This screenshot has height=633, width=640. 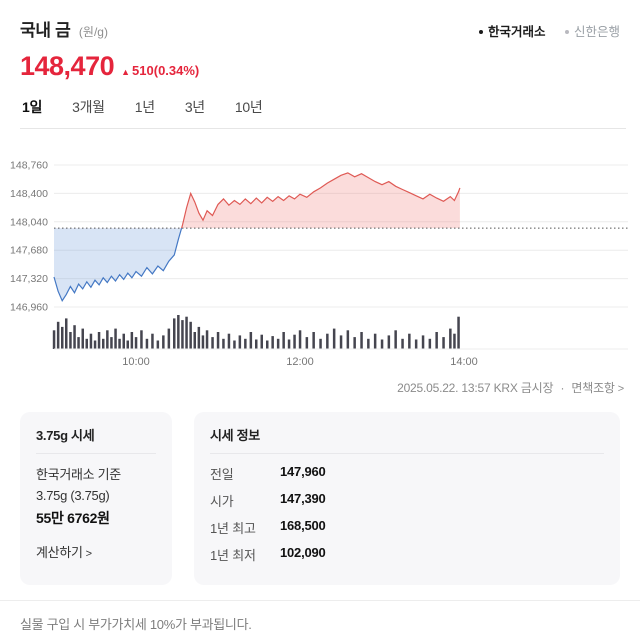 What do you see at coordinates (136, 362) in the screenshot?
I see `svg-text: 10:00` at bounding box center [136, 362].